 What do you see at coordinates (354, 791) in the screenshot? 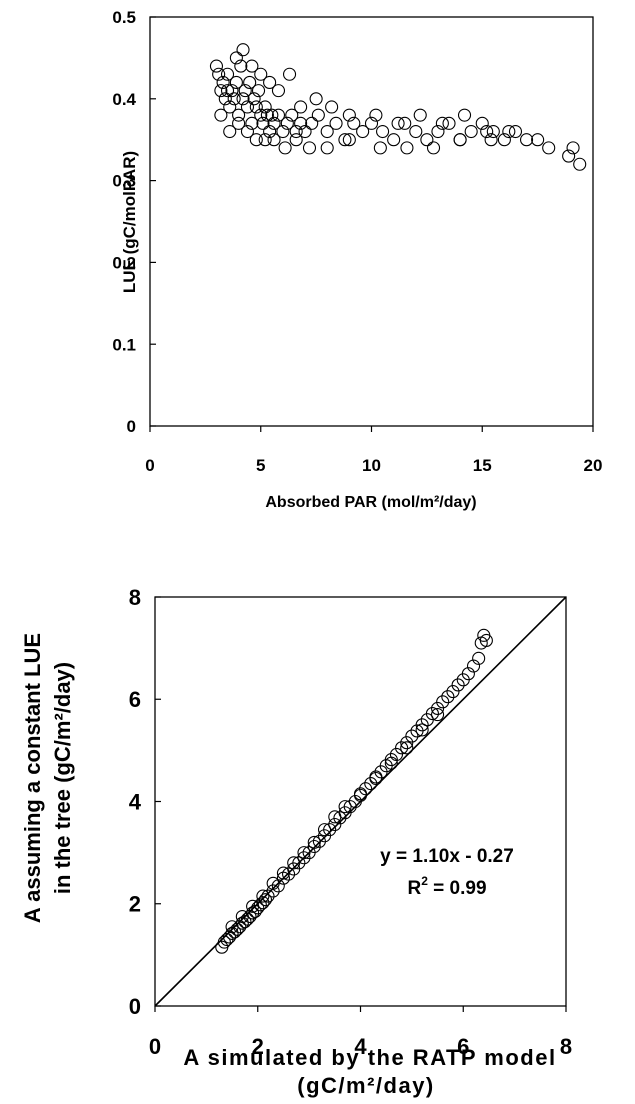
I see `comparison-points` at bounding box center [354, 791].